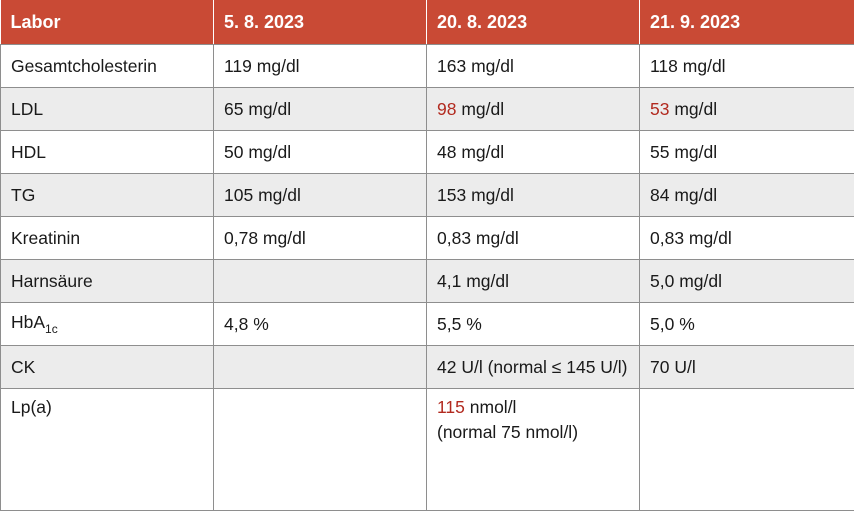  Describe the element at coordinates (533, 195) in the screenshot. I see `cell-date-2: 153 mg/dl` at that location.